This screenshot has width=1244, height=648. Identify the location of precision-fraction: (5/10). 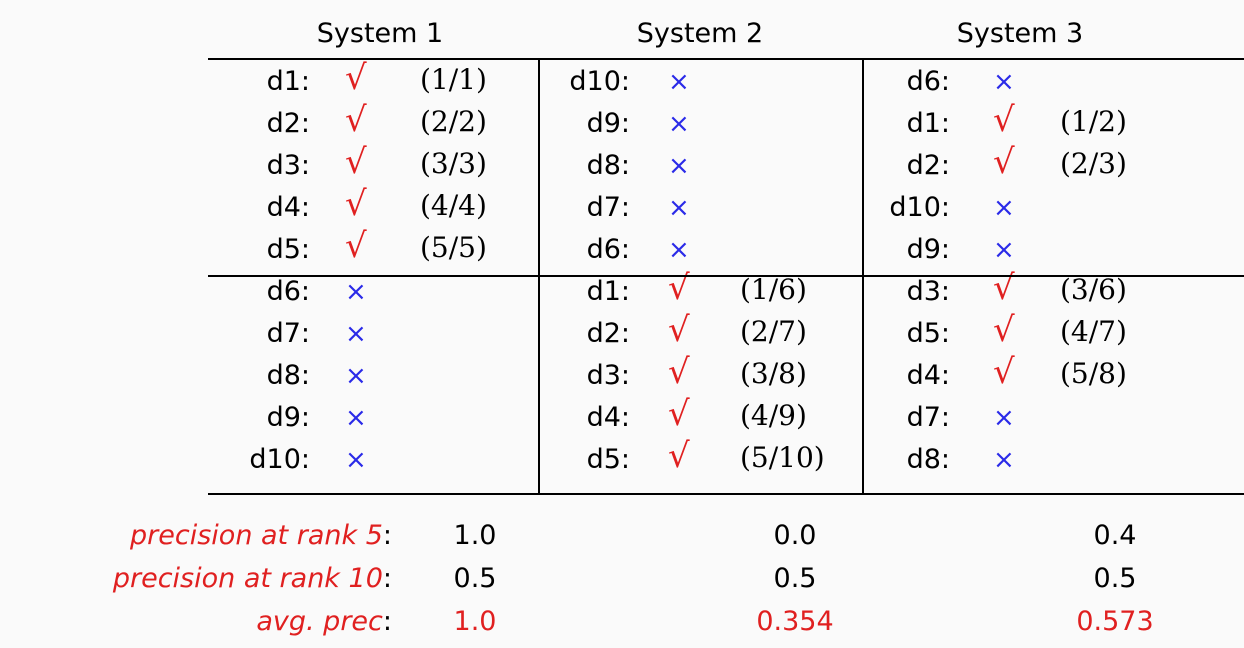
(782, 457).